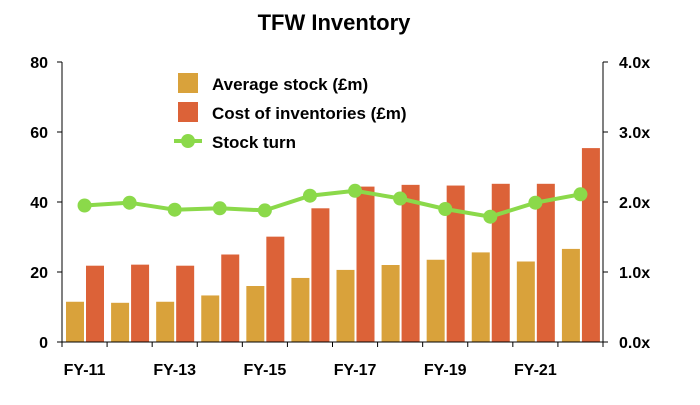 The width and height of the screenshot is (700, 405). What do you see at coordinates (43, 343) in the screenshot?
I see `left-tick-label: 0` at bounding box center [43, 343].